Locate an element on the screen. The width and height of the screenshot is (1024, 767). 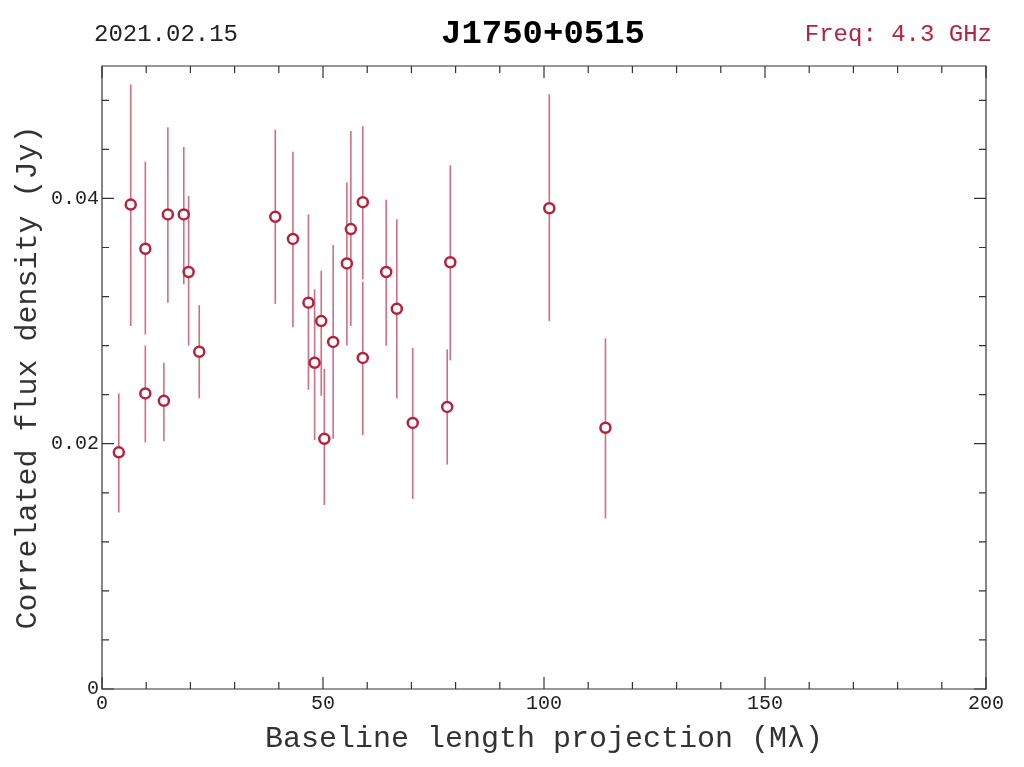
chart-title: J1750+0515 is located at coordinates (543, 34).